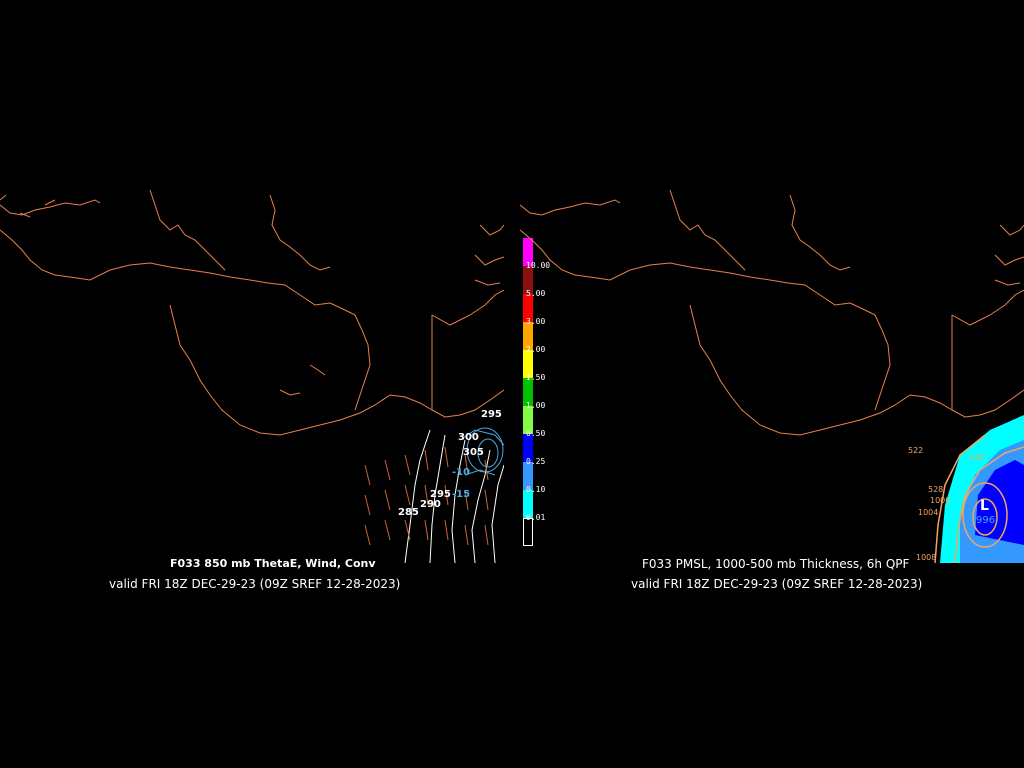  I want to click on right-contour-labels: 522 528 1004 1008 1000 996 540 L, so click(951, 504).